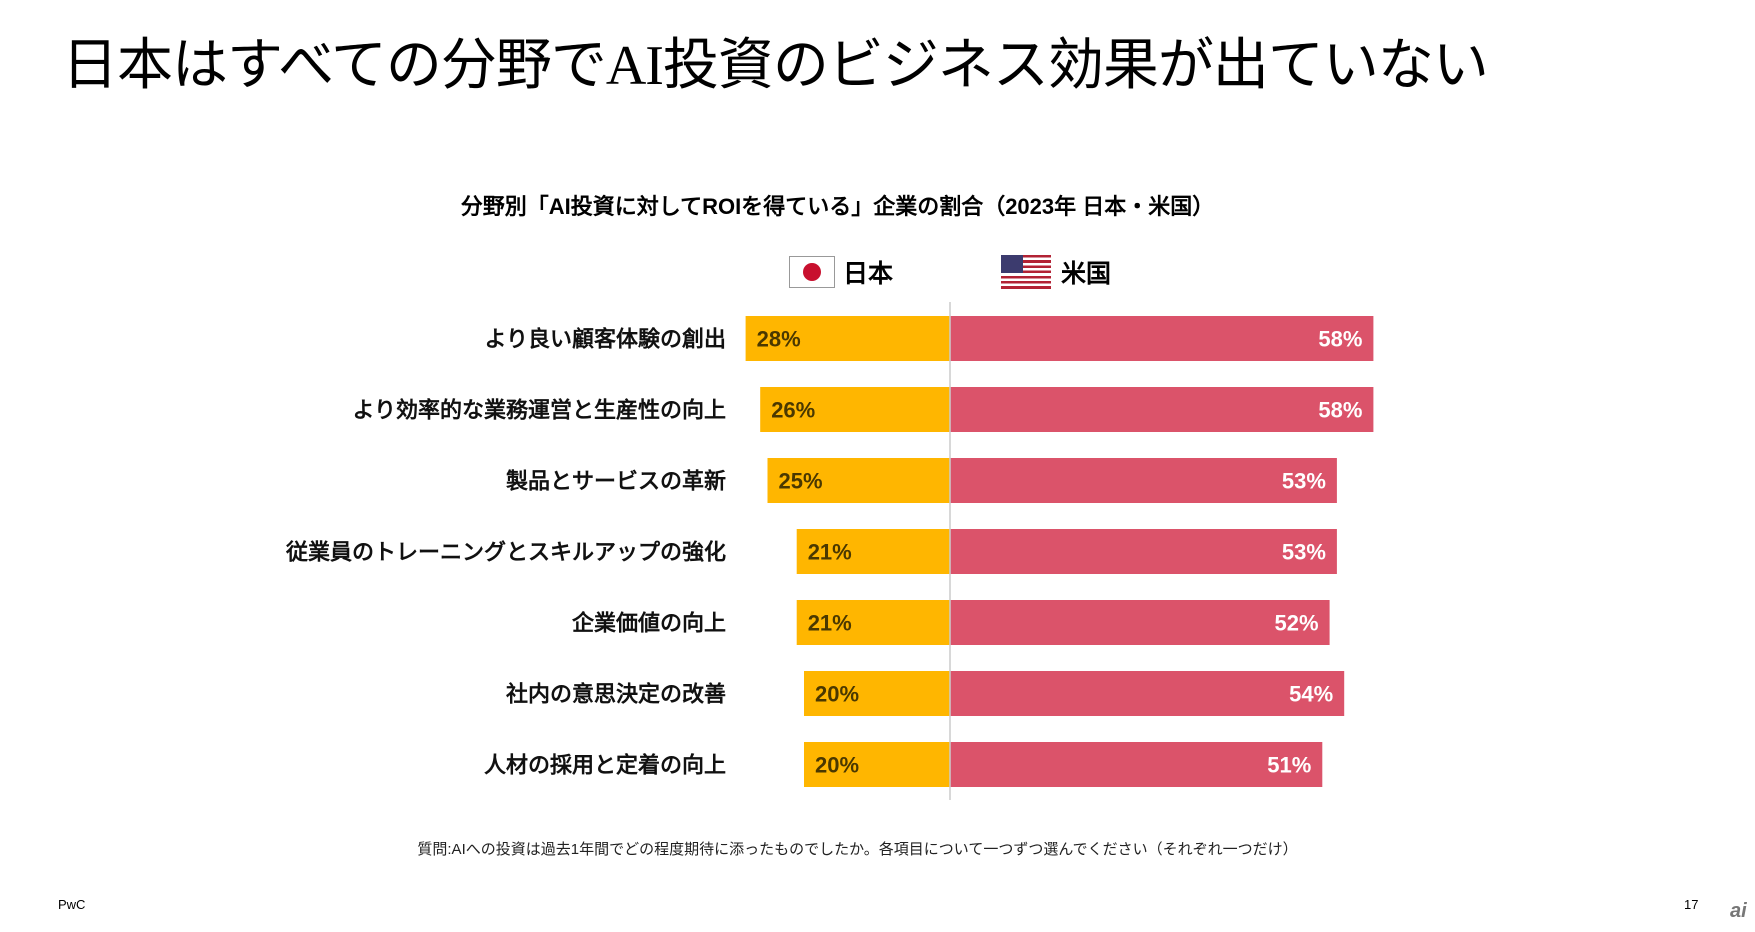 This screenshot has width=1755, height=932. Describe the element at coordinates (1297, 623) in the screenshot. I see `data-label-us: 52%` at that location.